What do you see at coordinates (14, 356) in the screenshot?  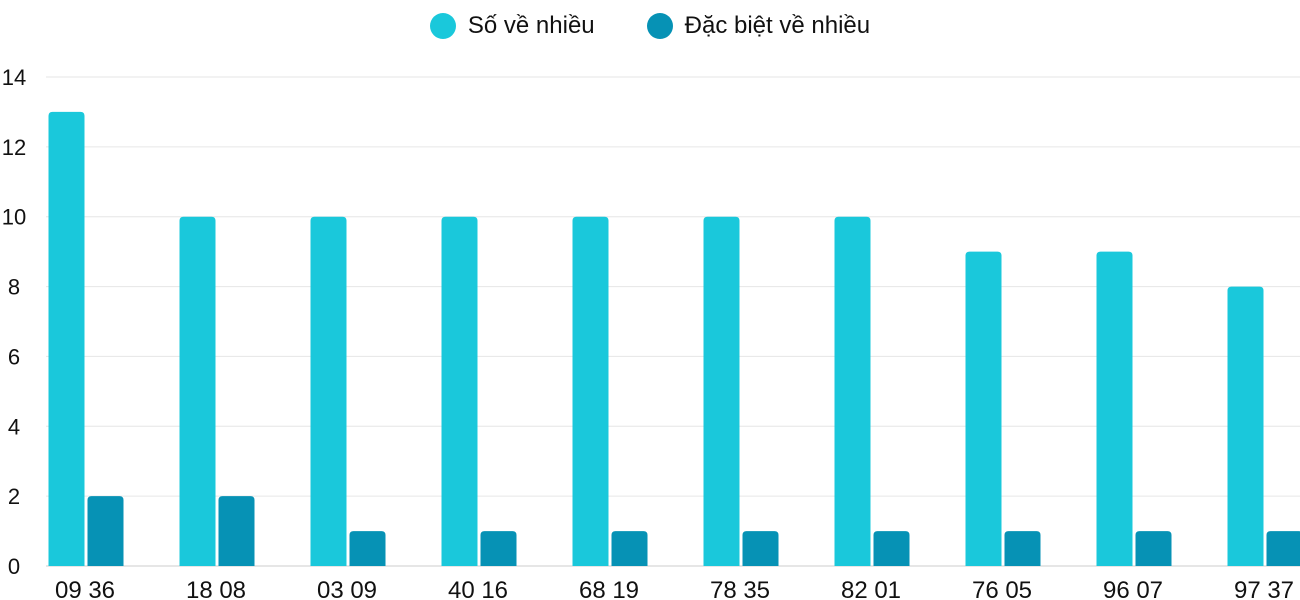 I see `y-tick-label: 6` at bounding box center [14, 356].